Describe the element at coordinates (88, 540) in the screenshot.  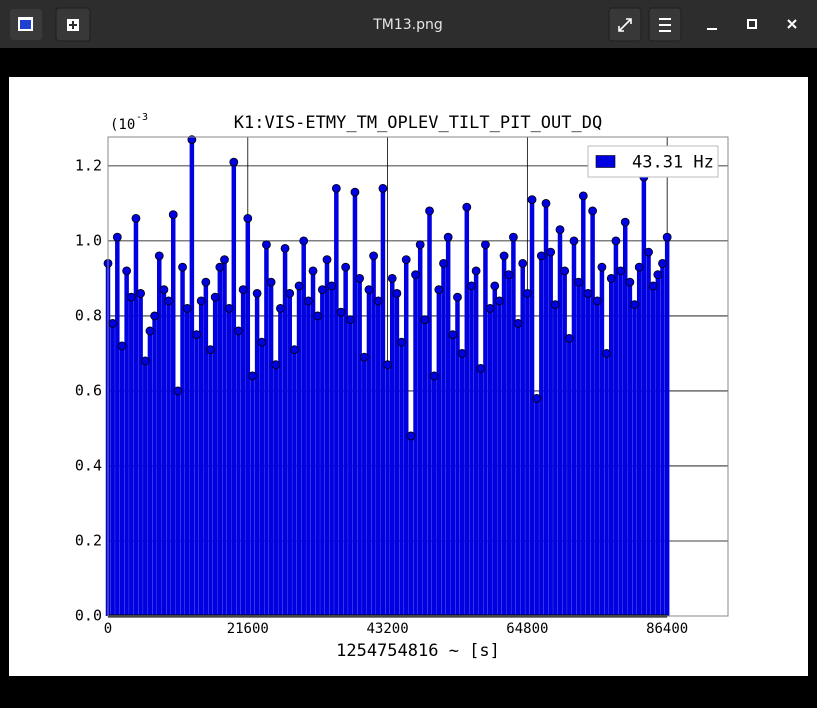
I see `y-tick-label: 0.2` at that location.